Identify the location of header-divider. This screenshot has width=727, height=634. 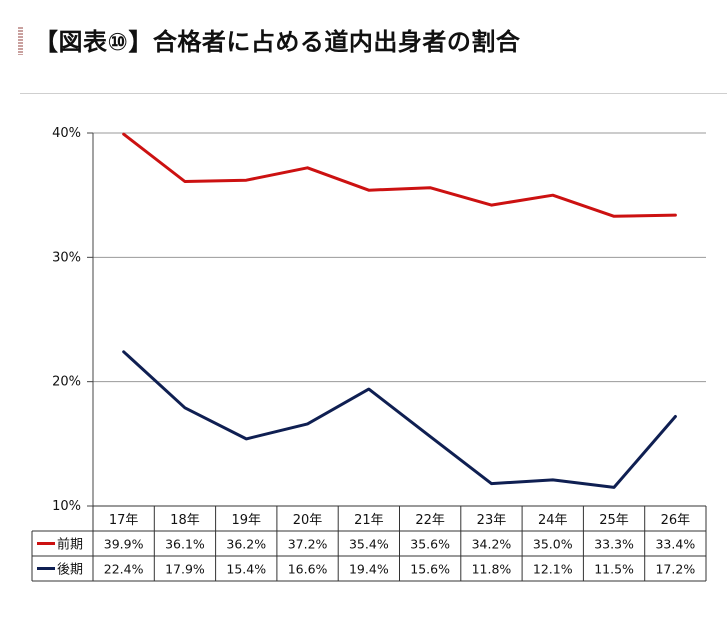
(373, 93).